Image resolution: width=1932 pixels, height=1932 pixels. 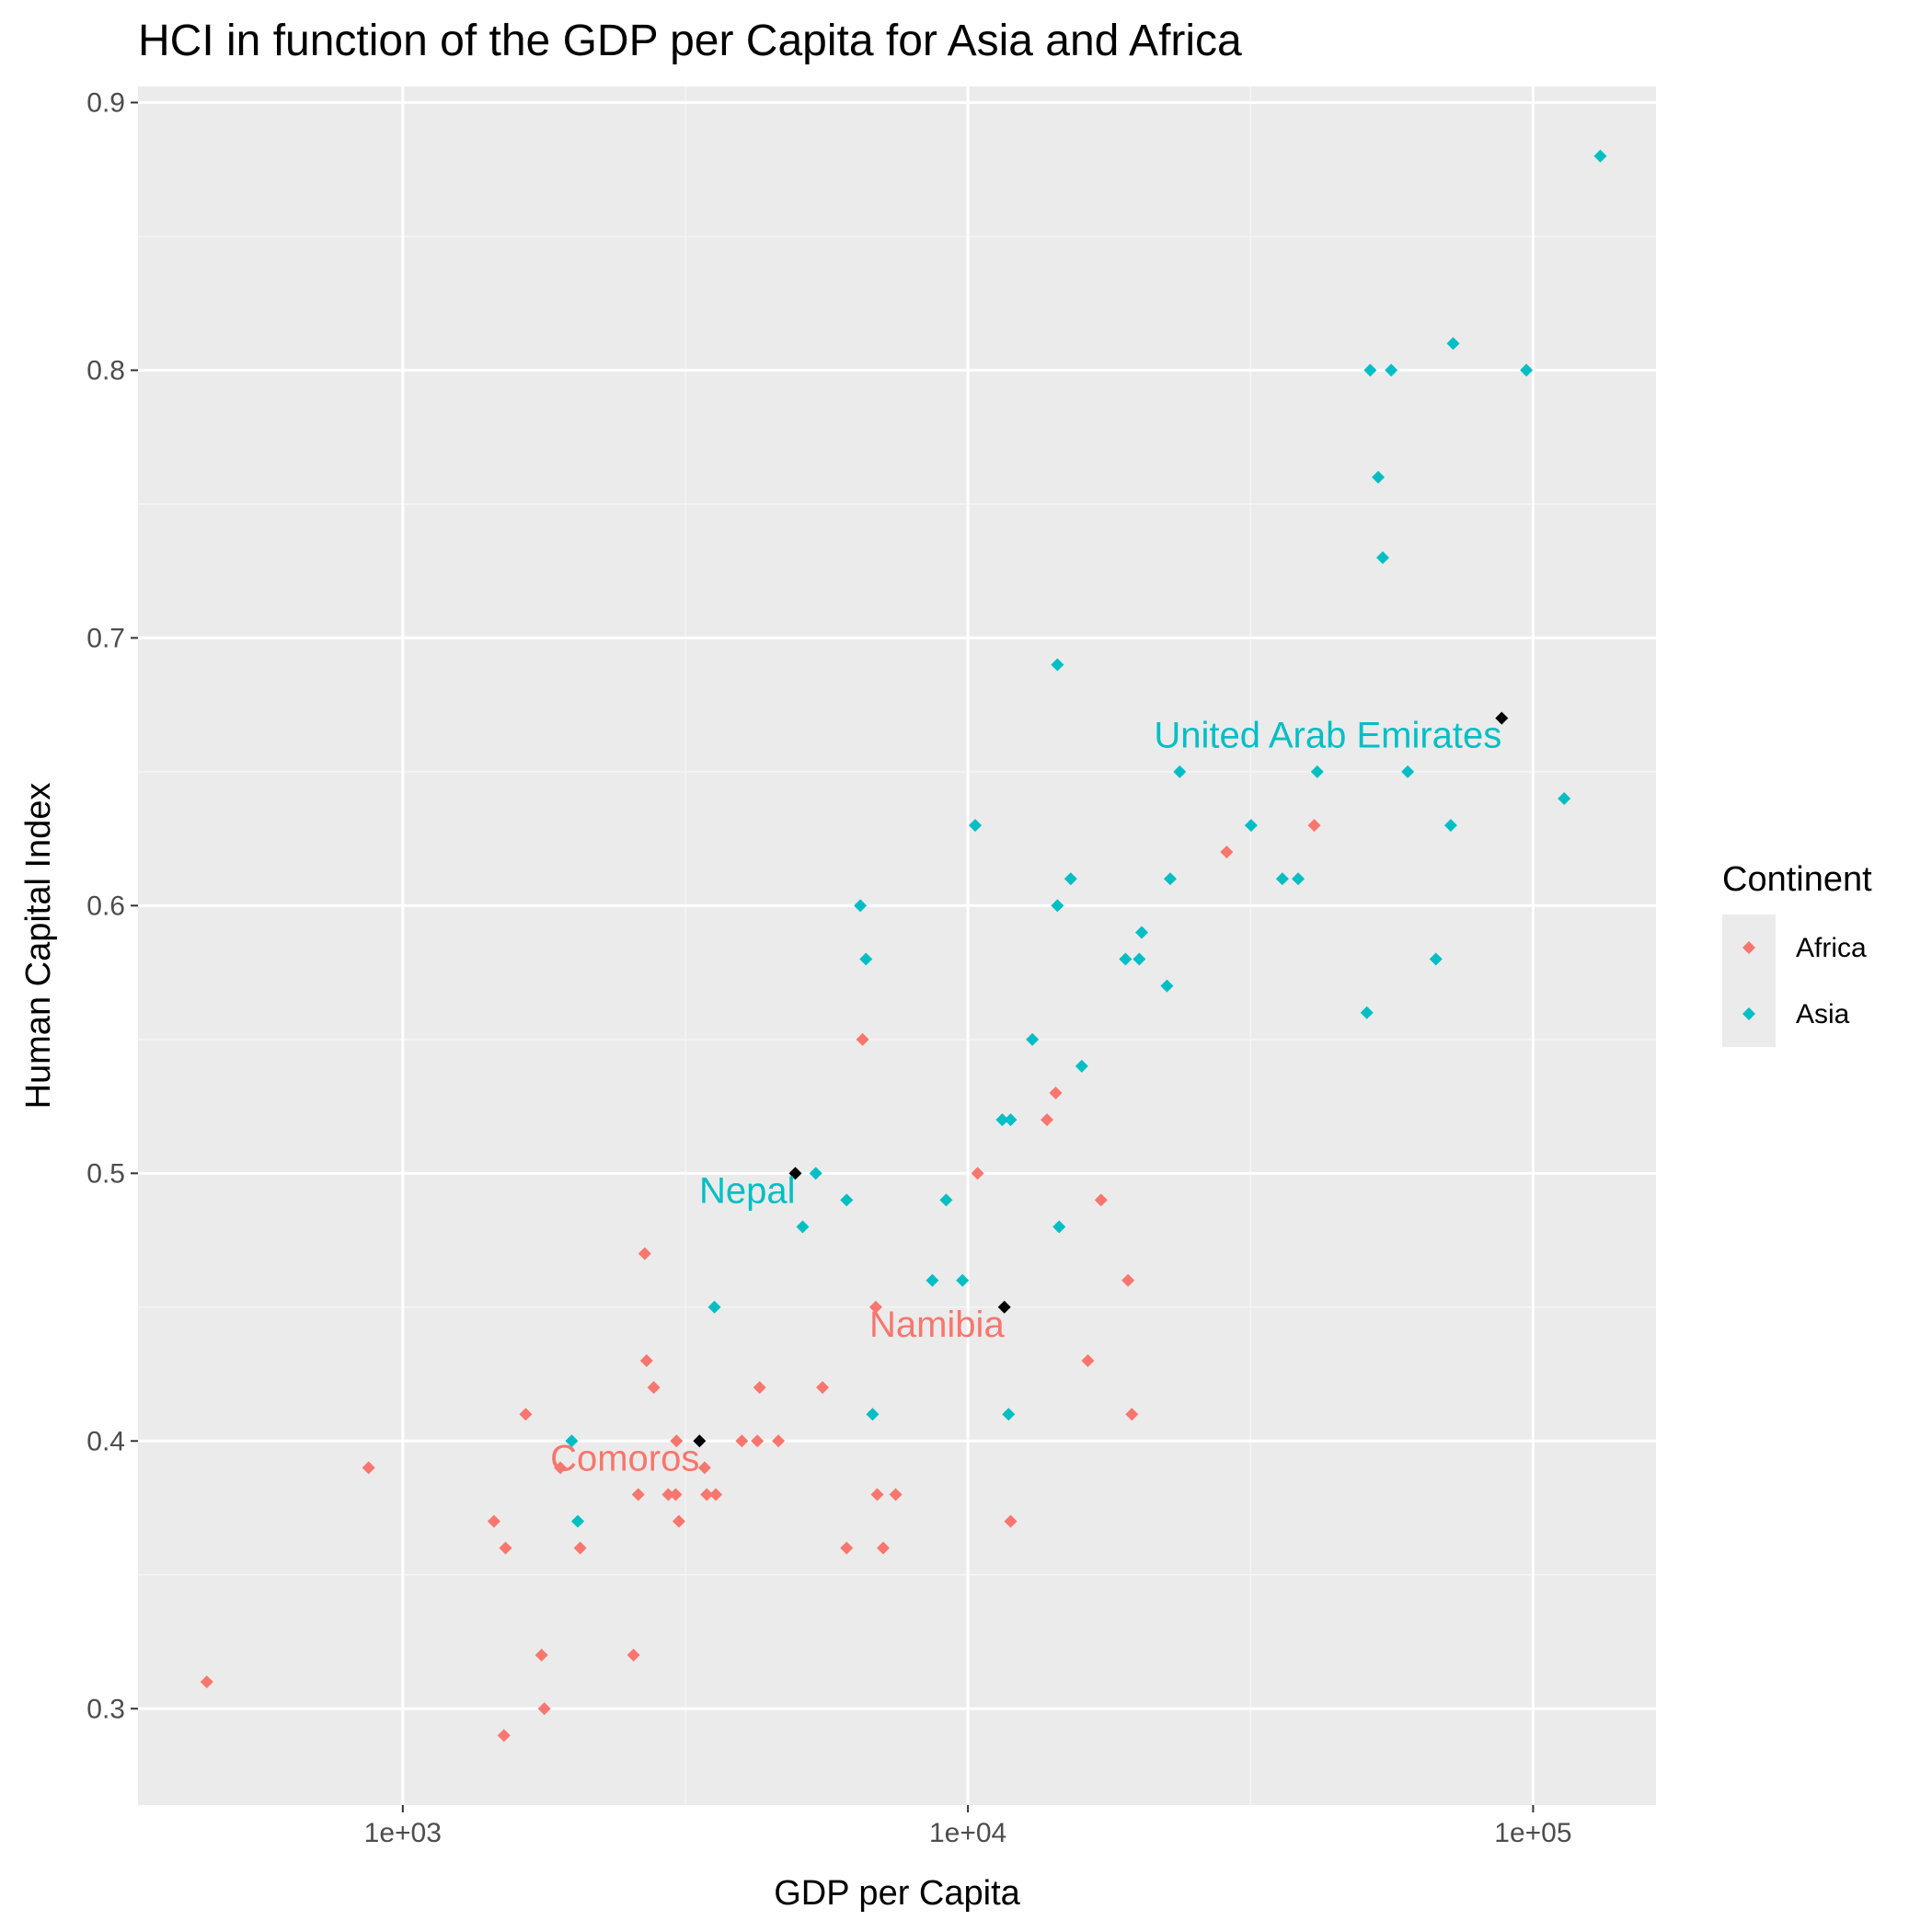 I want to click on legend: Continent Africa Asia, so click(x=1797, y=953).